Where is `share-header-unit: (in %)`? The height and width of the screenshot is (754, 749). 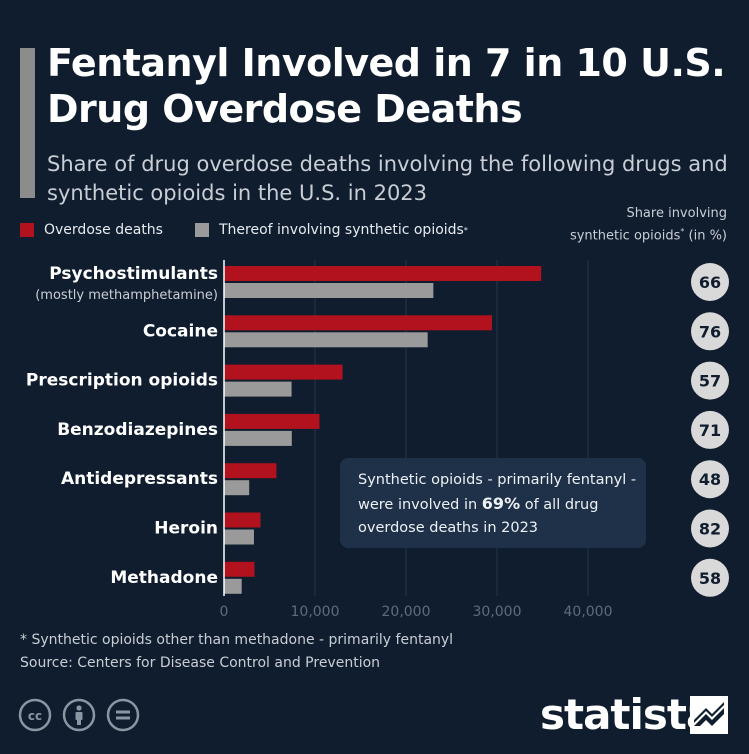
share-header-unit: (in %) is located at coordinates (706, 236).